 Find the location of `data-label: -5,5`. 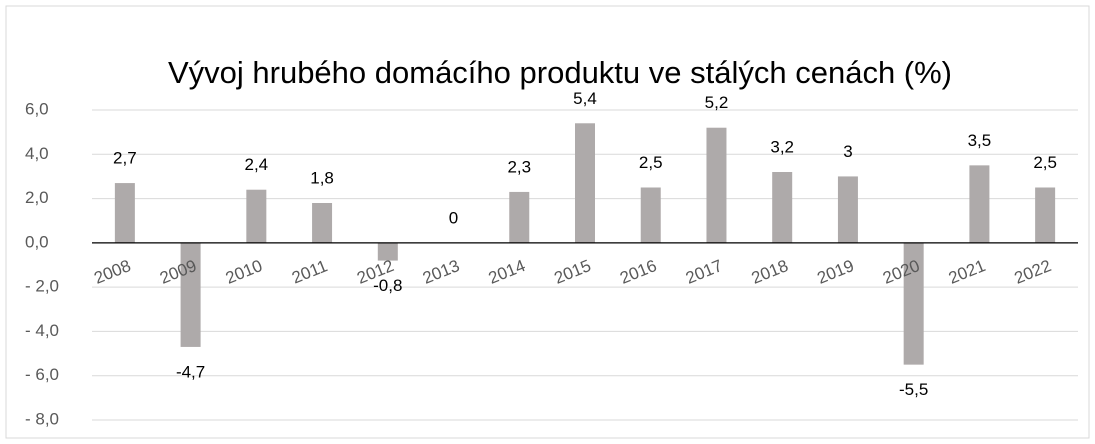

data-label: -5,5 is located at coordinates (913, 389).